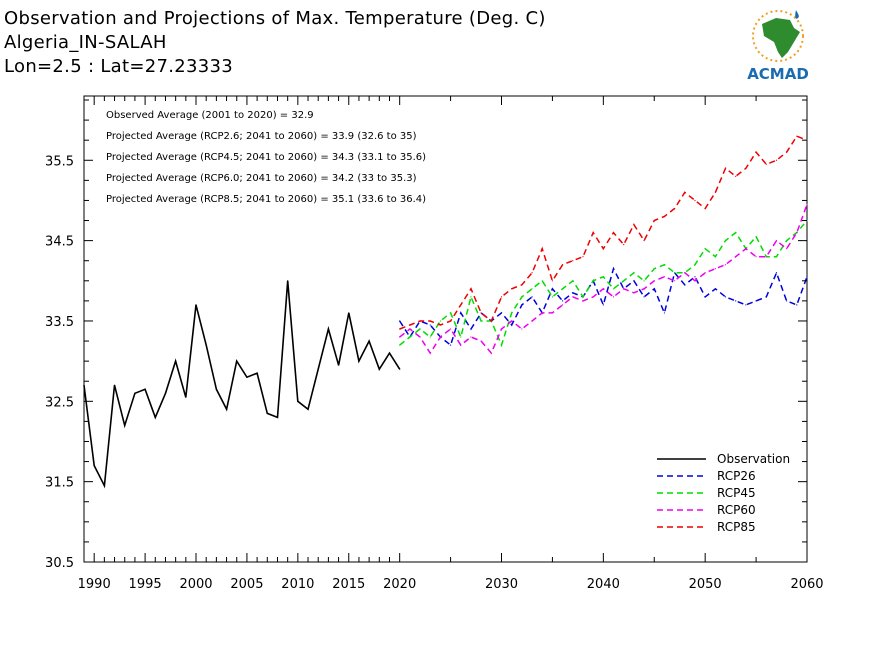 The width and height of the screenshot is (879, 659). What do you see at coordinates (210, 115) in the screenshot?
I see `stat-annotation: Observed Average (2001 to 2020) = 32.9` at bounding box center [210, 115].